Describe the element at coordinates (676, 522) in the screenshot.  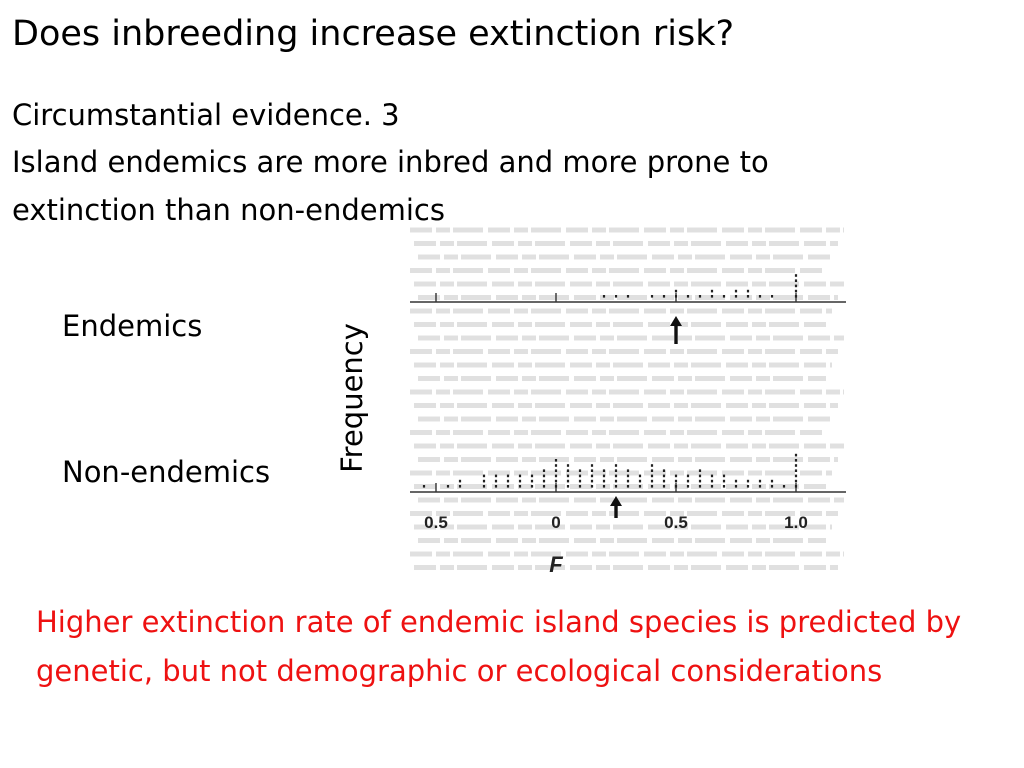
I see `x-tick-label: 0.5` at that location.